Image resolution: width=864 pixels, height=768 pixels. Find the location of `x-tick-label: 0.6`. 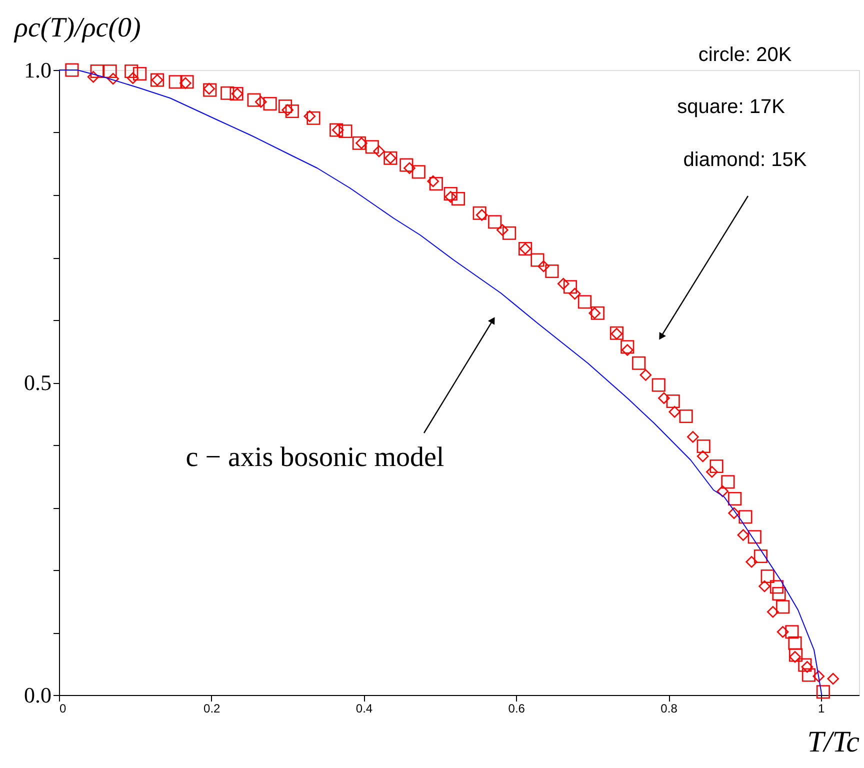

x-tick-label: 0.6 is located at coordinates (517, 709).